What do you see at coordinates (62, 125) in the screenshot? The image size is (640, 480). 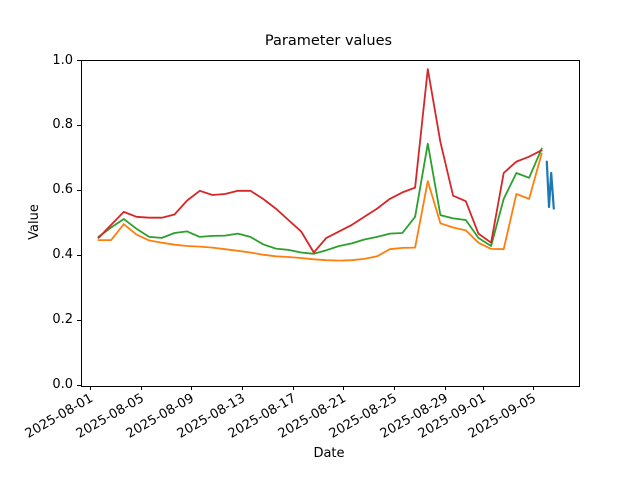 I see `y-tick-label: 0.8` at bounding box center [62, 125].